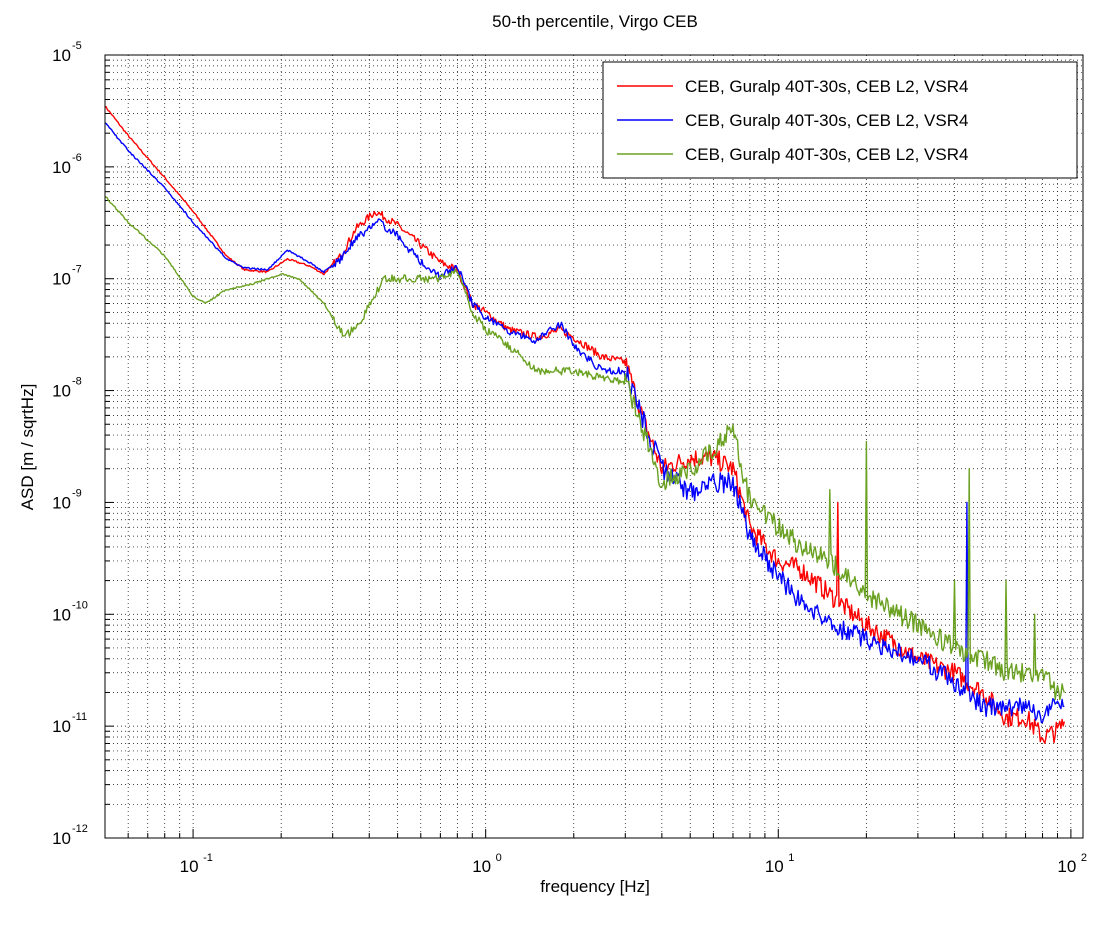 The height and width of the screenshot is (931, 1105). What do you see at coordinates (208, 858) in the screenshot?
I see `svg-text: -1` at bounding box center [208, 858].